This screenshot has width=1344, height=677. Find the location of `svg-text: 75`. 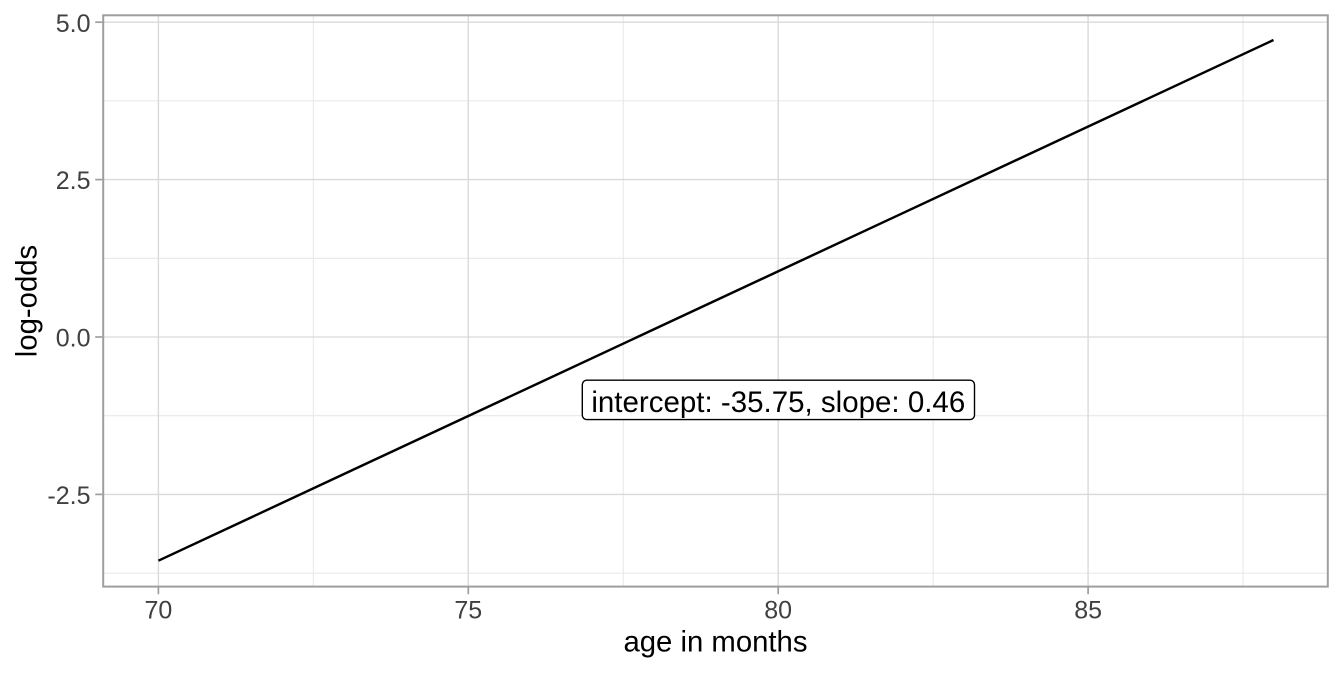

svg-text: 75 is located at coordinates (468, 611).